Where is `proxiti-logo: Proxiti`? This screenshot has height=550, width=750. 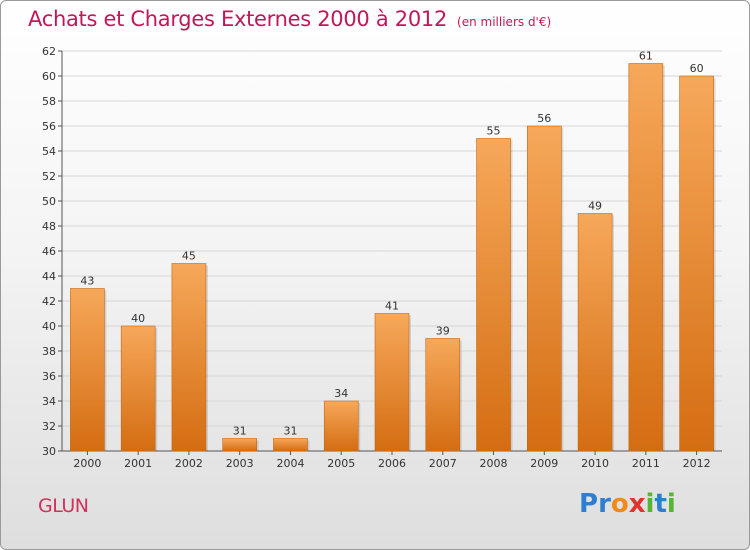
proxiti-logo: Proxiti is located at coordinates (627, 504).